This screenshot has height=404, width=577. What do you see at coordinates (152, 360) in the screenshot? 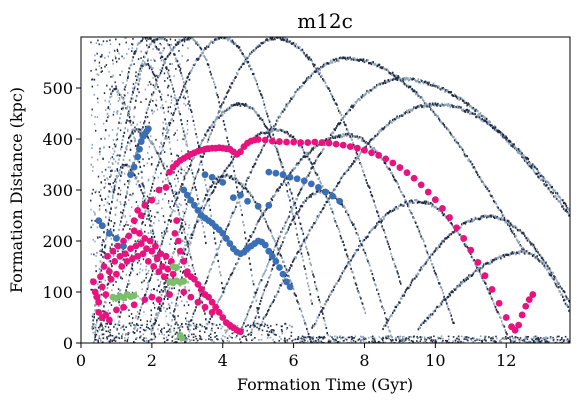
I see `x-tick-label: 2` at bounding box center [152, 360].